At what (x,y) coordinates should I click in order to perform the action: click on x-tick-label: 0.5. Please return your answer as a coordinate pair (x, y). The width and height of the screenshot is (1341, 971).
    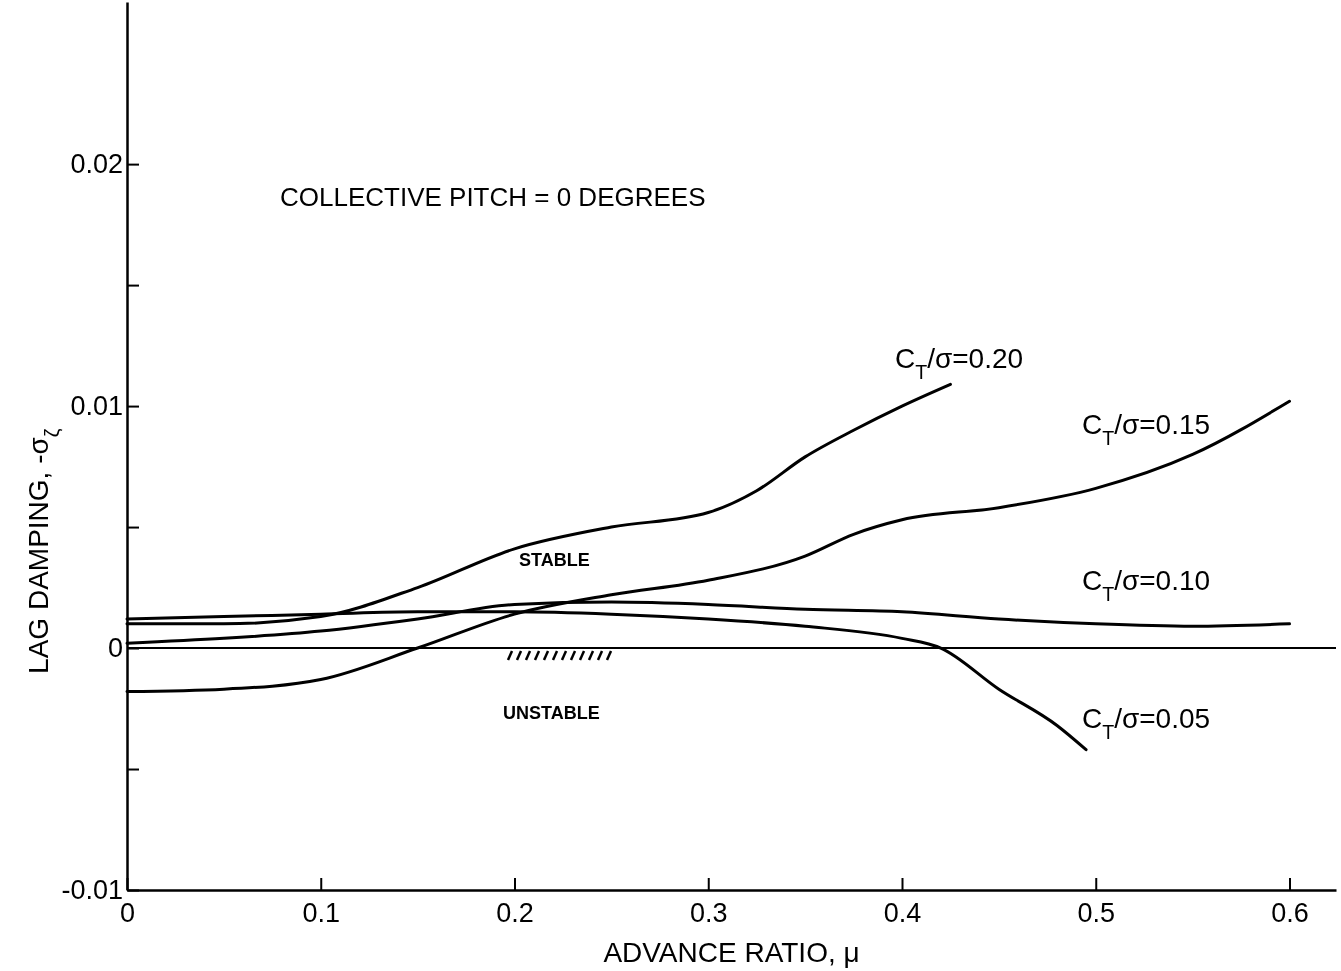
    Looking at the image, I should click on (1096, 913).